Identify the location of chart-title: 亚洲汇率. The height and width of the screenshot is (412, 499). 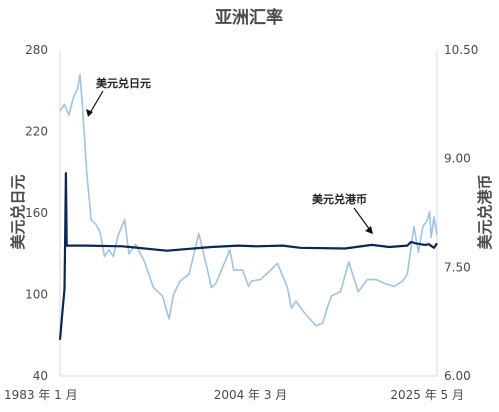
(249, 17).